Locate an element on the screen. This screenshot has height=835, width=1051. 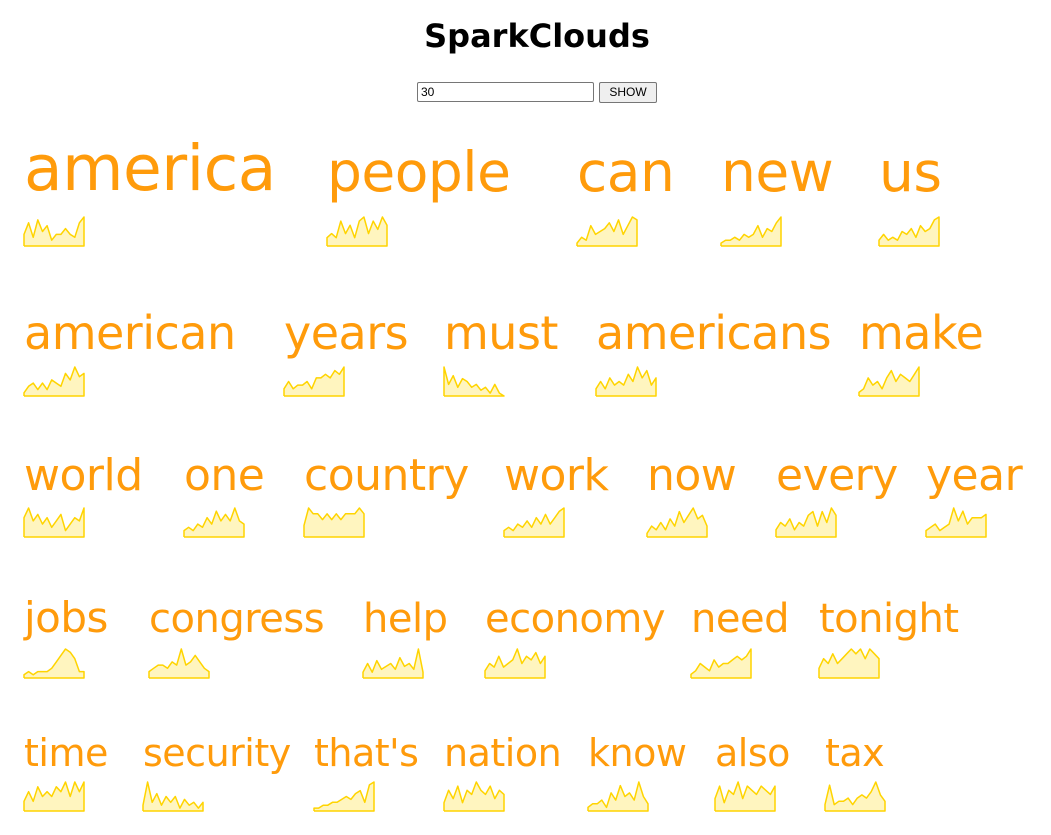
sparkline-work is located at coordinates (534, 522).